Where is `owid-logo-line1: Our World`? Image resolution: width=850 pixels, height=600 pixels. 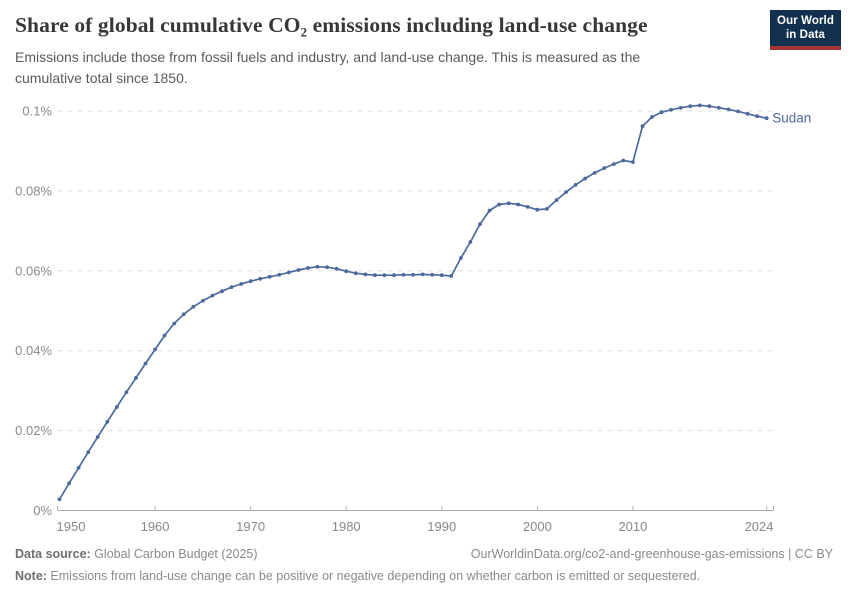 owid-logo-line1: Our World is located at coordinates (805, 21).